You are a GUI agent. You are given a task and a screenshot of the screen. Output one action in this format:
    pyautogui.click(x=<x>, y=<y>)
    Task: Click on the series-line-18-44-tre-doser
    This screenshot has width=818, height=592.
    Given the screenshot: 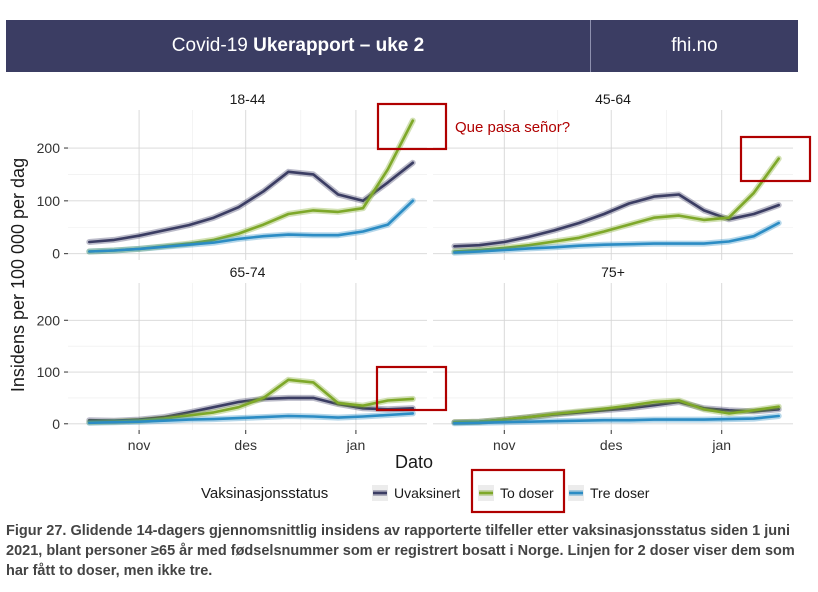 What is the action you would take?
    pyautogui.click(x=251, y=226)
    